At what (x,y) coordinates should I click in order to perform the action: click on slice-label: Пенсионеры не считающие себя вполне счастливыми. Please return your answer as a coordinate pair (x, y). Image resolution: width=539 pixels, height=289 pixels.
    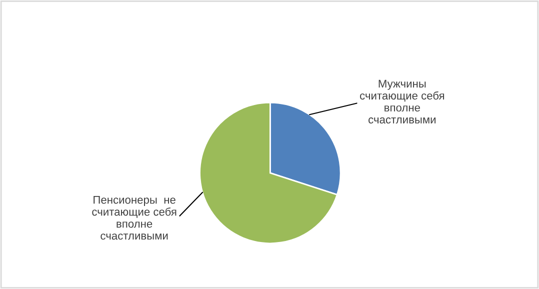
    Looking at the image, I should click on (134, 218).